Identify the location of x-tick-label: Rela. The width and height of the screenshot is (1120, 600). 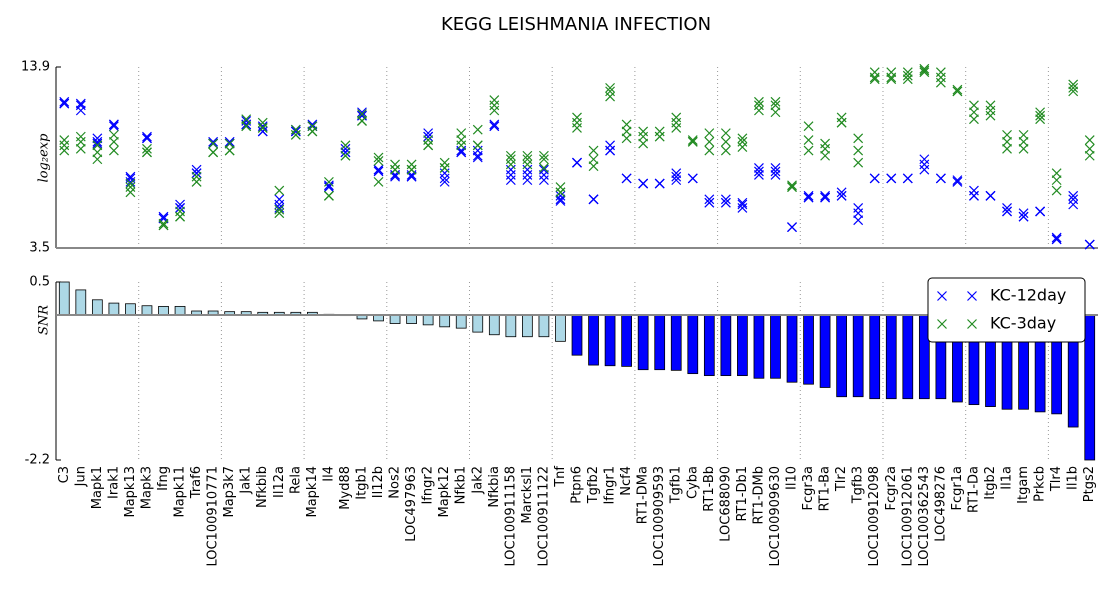
(295, 480).